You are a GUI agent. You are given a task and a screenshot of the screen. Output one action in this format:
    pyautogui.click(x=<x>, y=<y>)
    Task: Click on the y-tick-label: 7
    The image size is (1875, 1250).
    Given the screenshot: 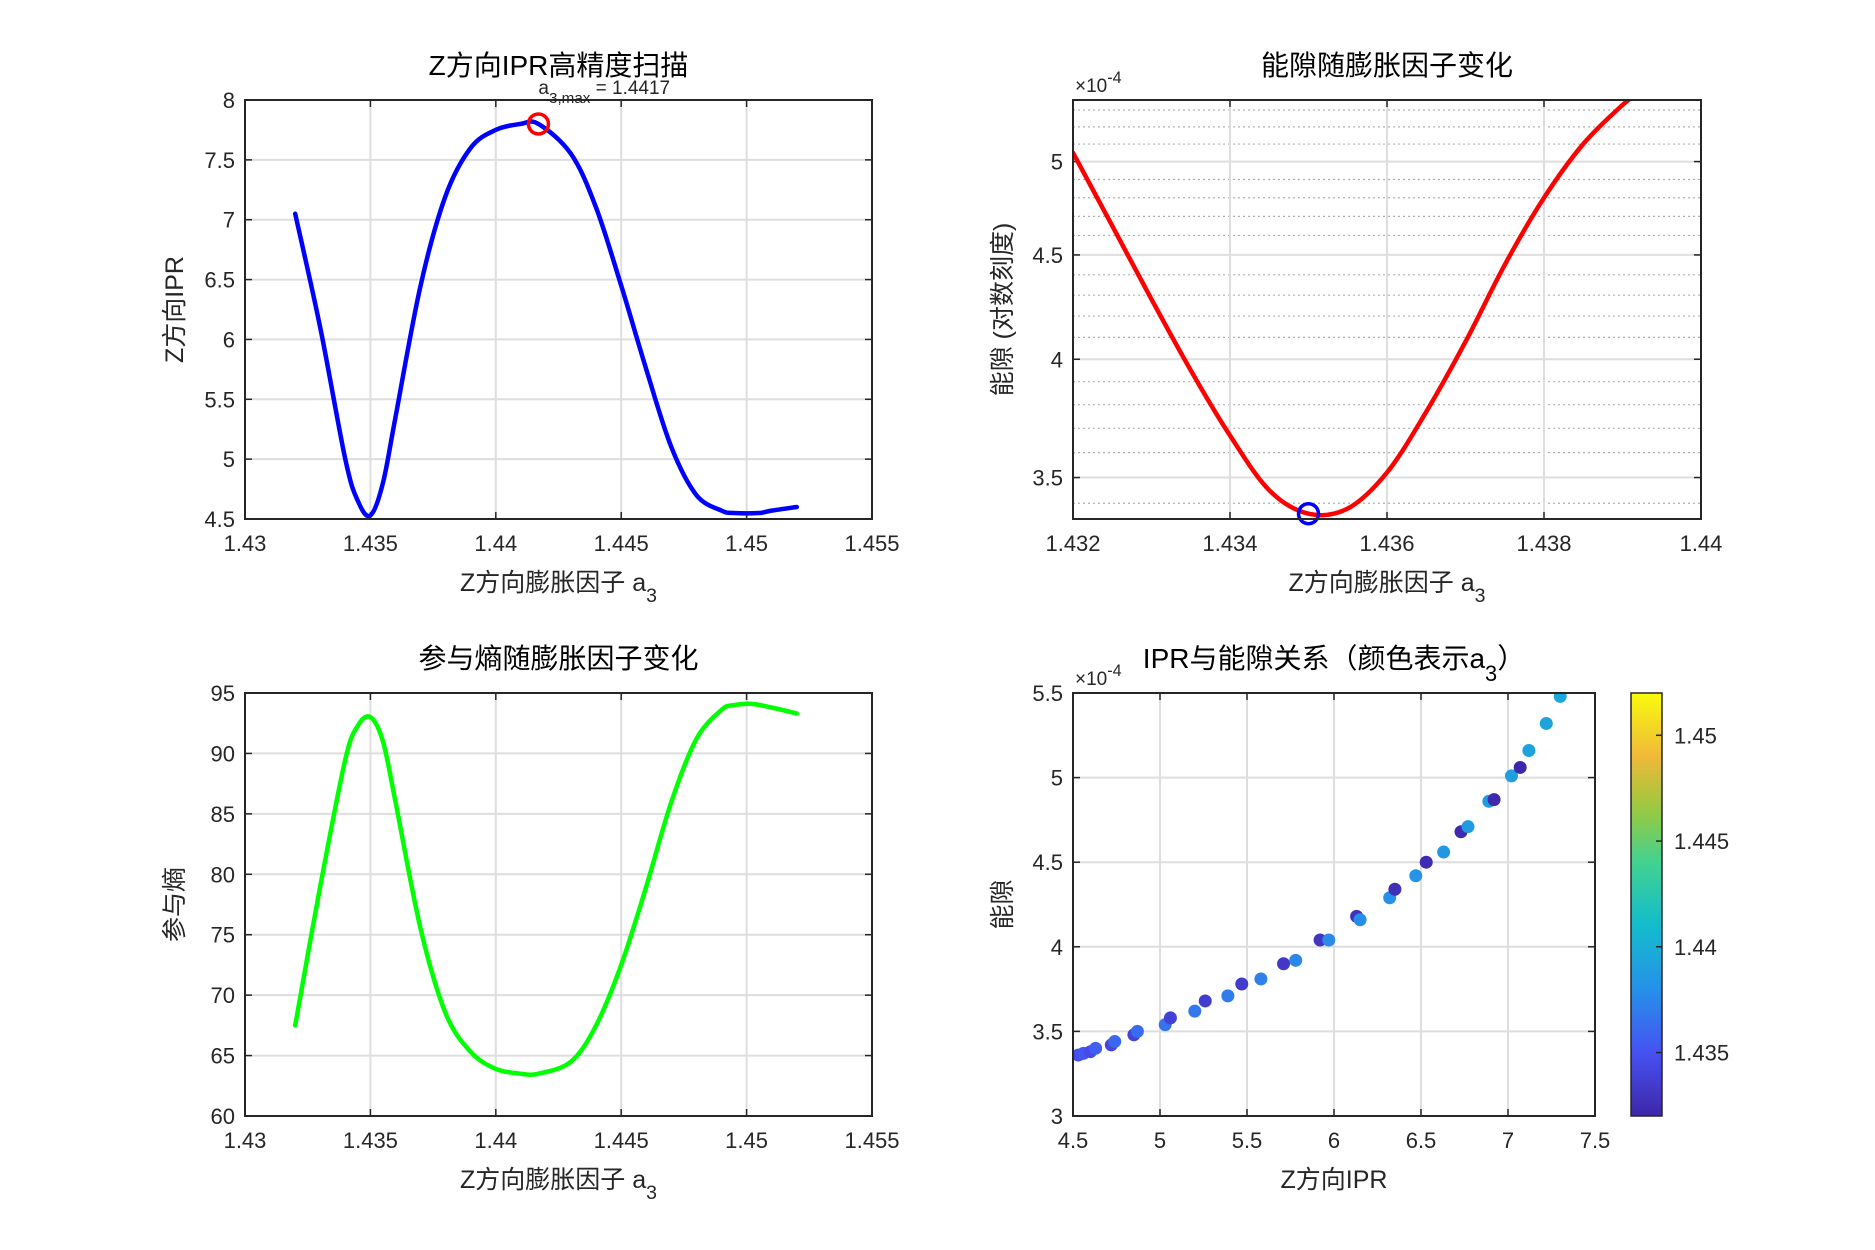 What is the action you would take?
    pyautogui.click(x=229, y=220)
    